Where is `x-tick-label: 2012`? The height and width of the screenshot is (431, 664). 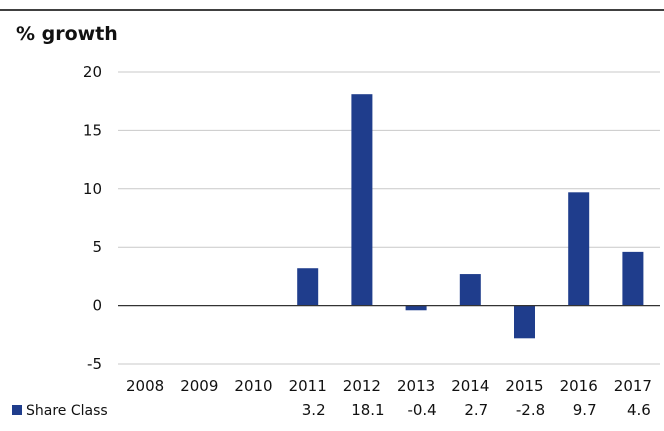 x-tick-label: 2012 is located at coordinates (362, 386).